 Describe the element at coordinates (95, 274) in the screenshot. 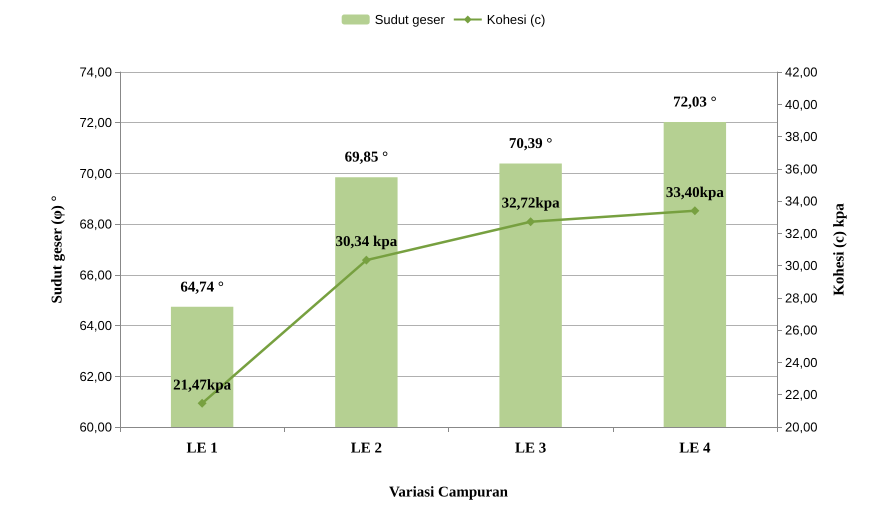

I see `y-tick-label: 66,00` at that location.